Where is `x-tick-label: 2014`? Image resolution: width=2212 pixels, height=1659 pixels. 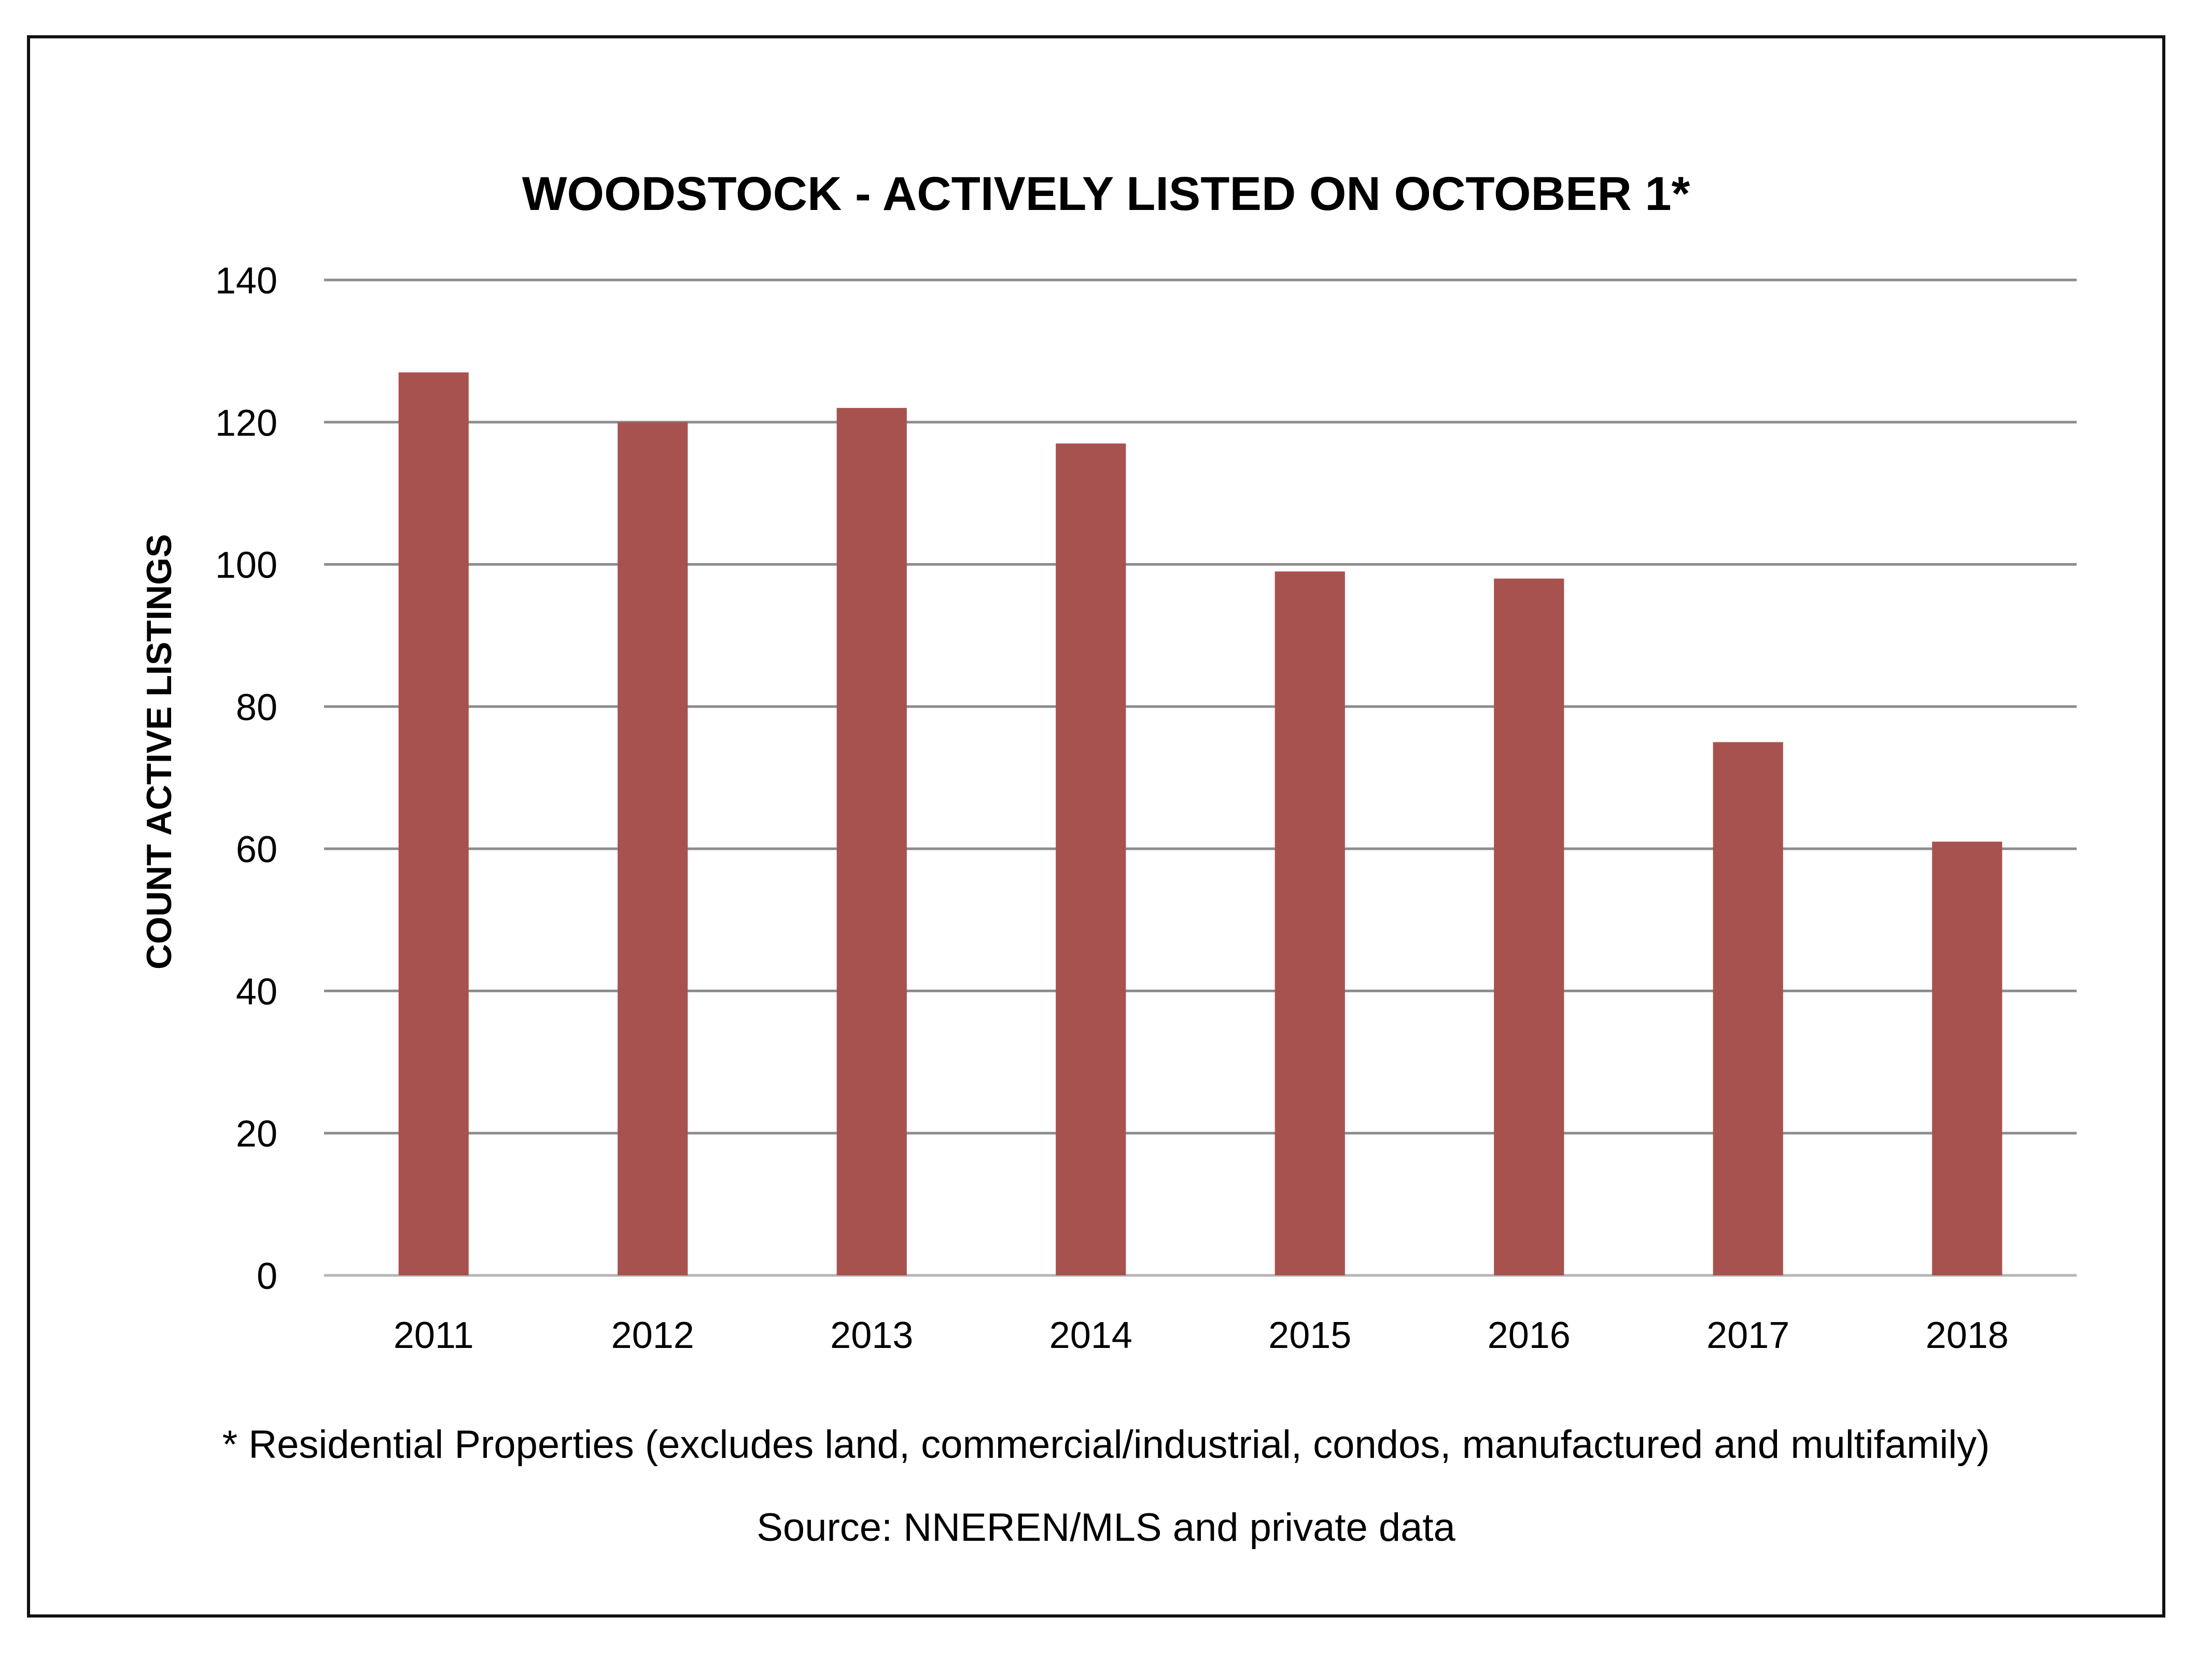
x-tick-label: 2014 is located at coordinates (1090, 1336).